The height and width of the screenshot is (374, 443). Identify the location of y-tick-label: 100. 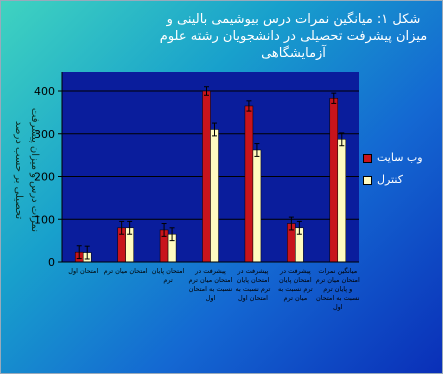
(44, 219).